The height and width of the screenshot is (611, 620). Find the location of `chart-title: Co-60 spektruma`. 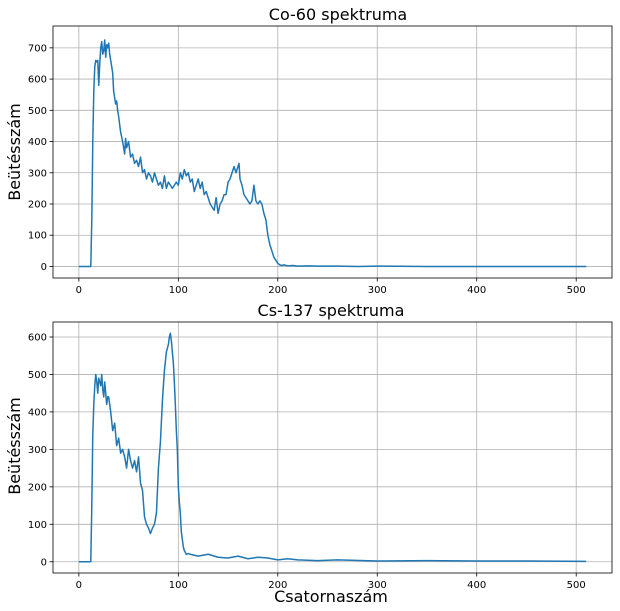

chart-title: Co-60 spektruma is located at coordinates (338, 14).